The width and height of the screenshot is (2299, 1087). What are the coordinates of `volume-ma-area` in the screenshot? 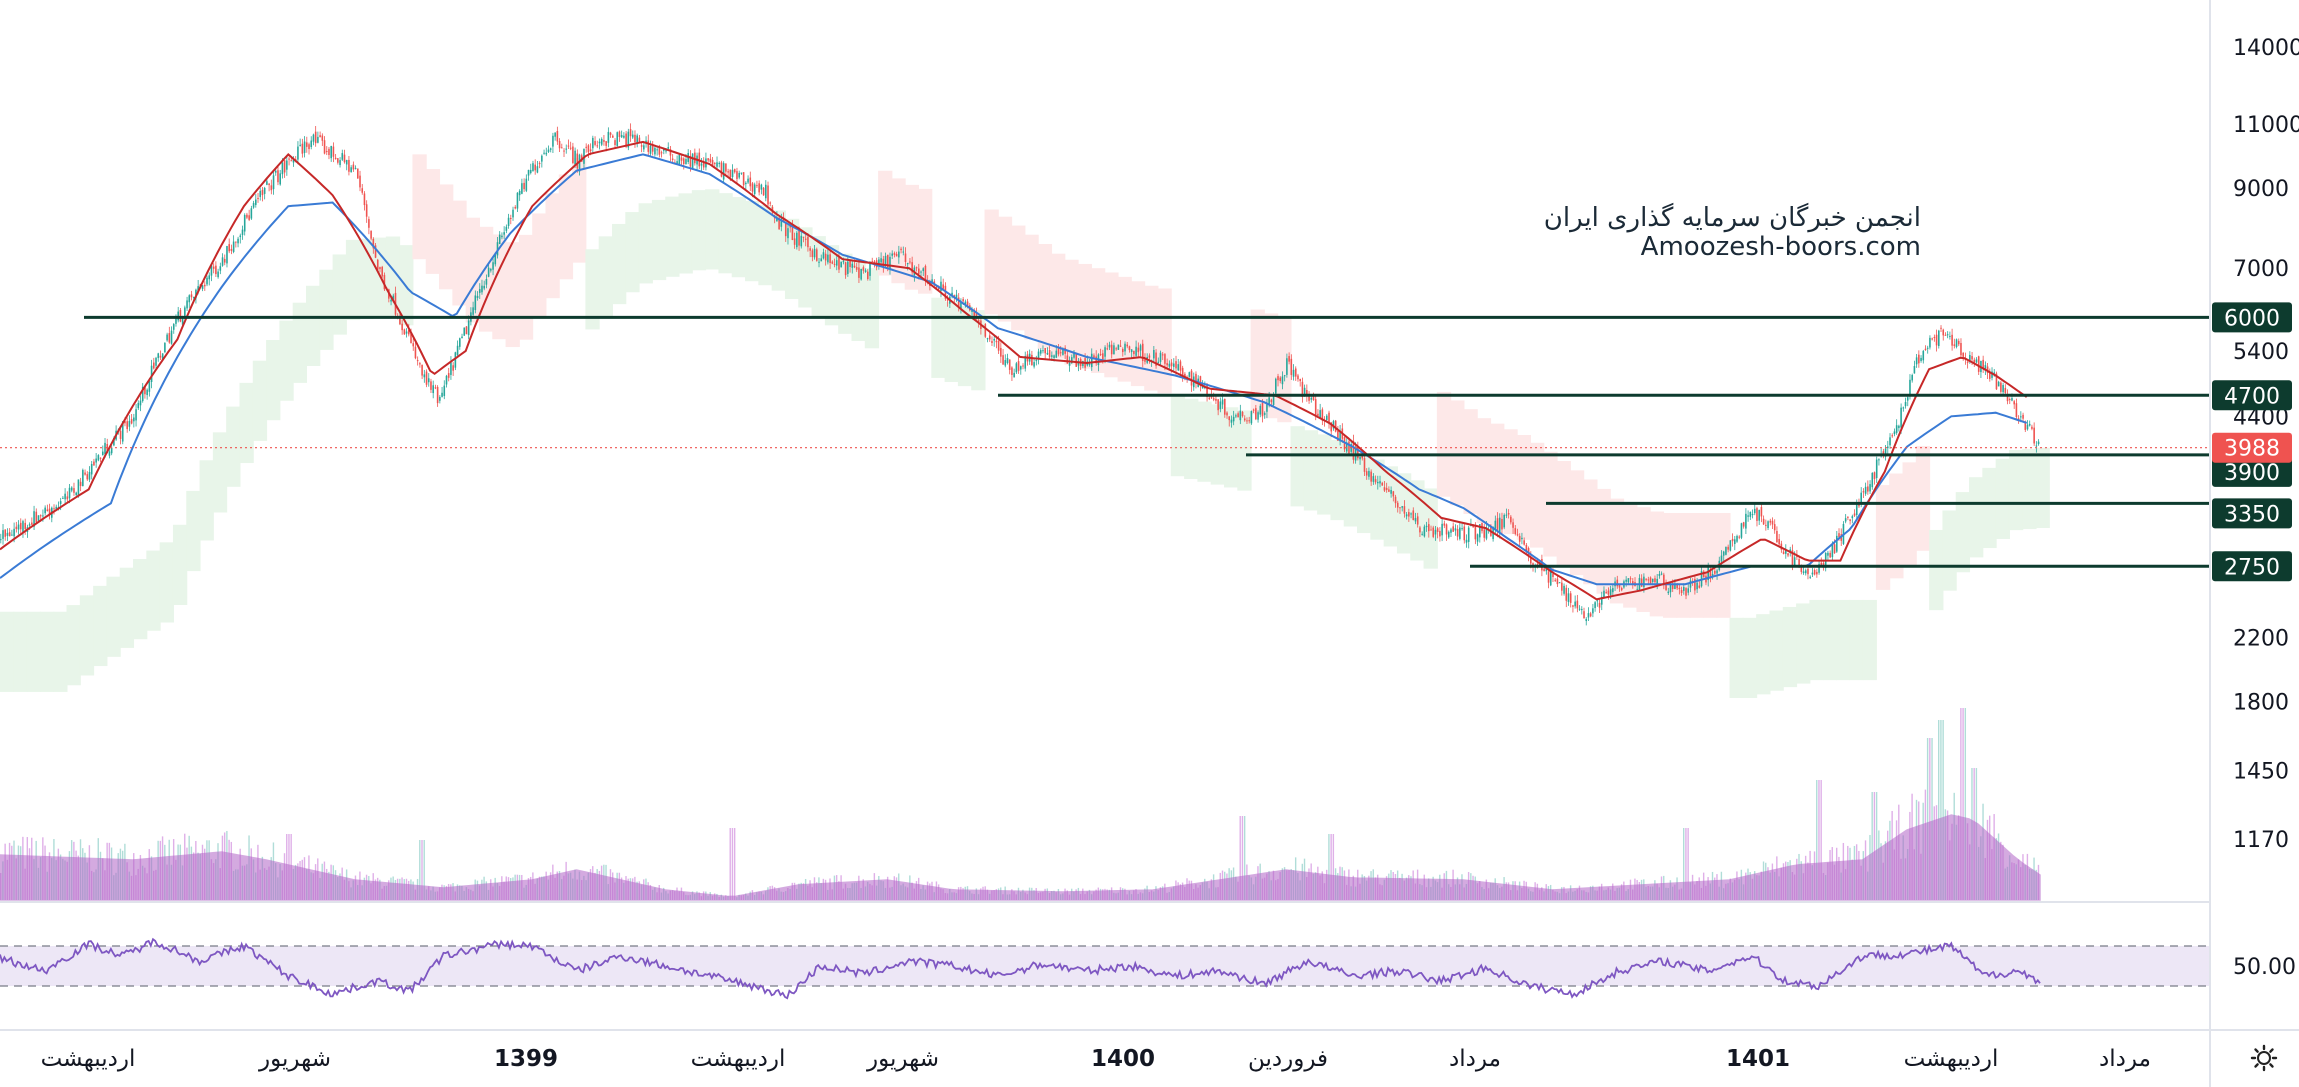 It's located at (1020, 857).